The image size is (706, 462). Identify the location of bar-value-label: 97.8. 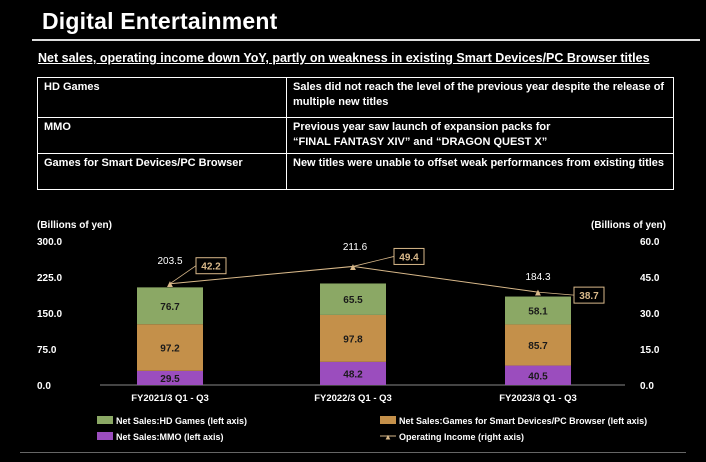
(353, 339).